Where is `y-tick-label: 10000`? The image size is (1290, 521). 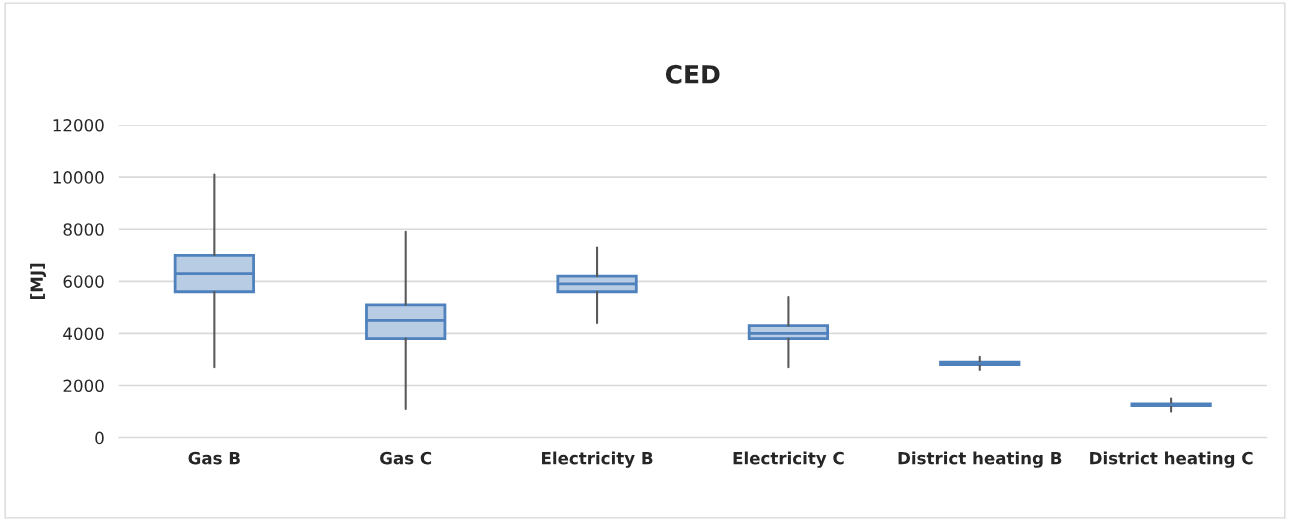
y-tick-label: 10000 is located at coordinates (78, 177).